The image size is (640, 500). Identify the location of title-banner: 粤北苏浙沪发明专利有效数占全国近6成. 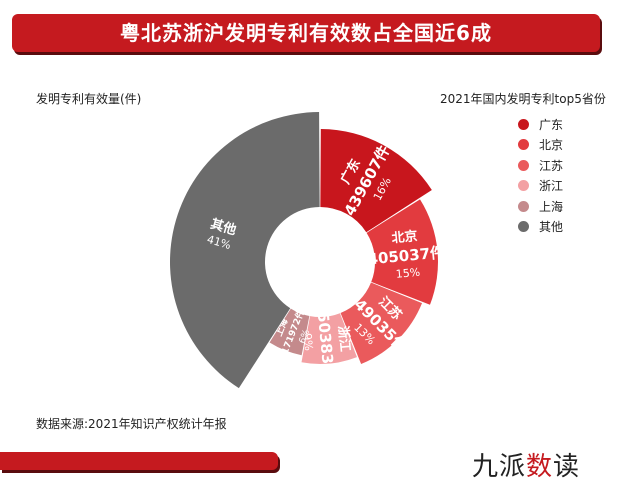
(306, 33).